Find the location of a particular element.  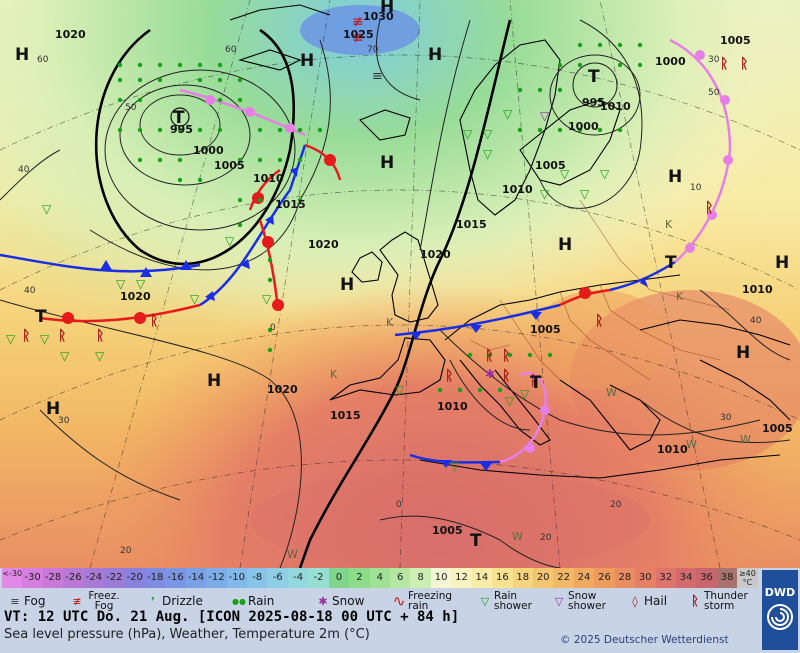

temperature-scale-cell: -22 is located at coordinates (114, 578).